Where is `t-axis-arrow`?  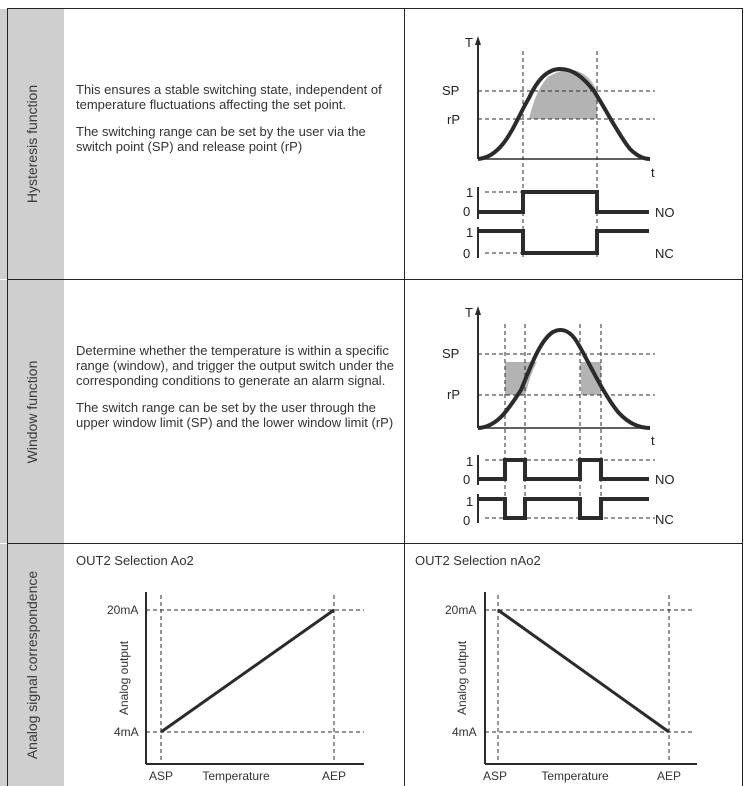 t-axis-arrow is located at coordinates (478, 40).